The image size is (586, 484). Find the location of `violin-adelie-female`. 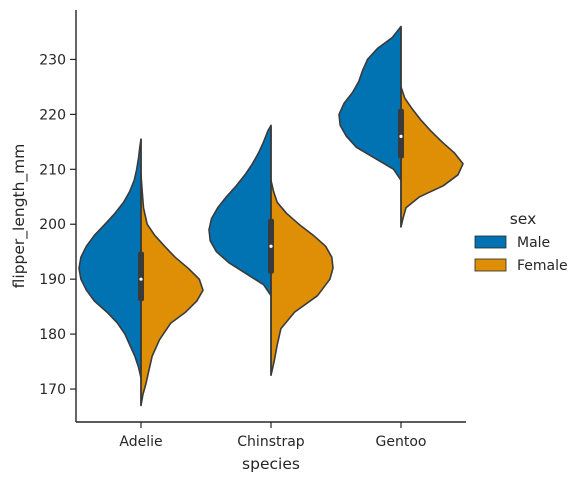

violin-adelie-female is located at coordinates (172, 290).